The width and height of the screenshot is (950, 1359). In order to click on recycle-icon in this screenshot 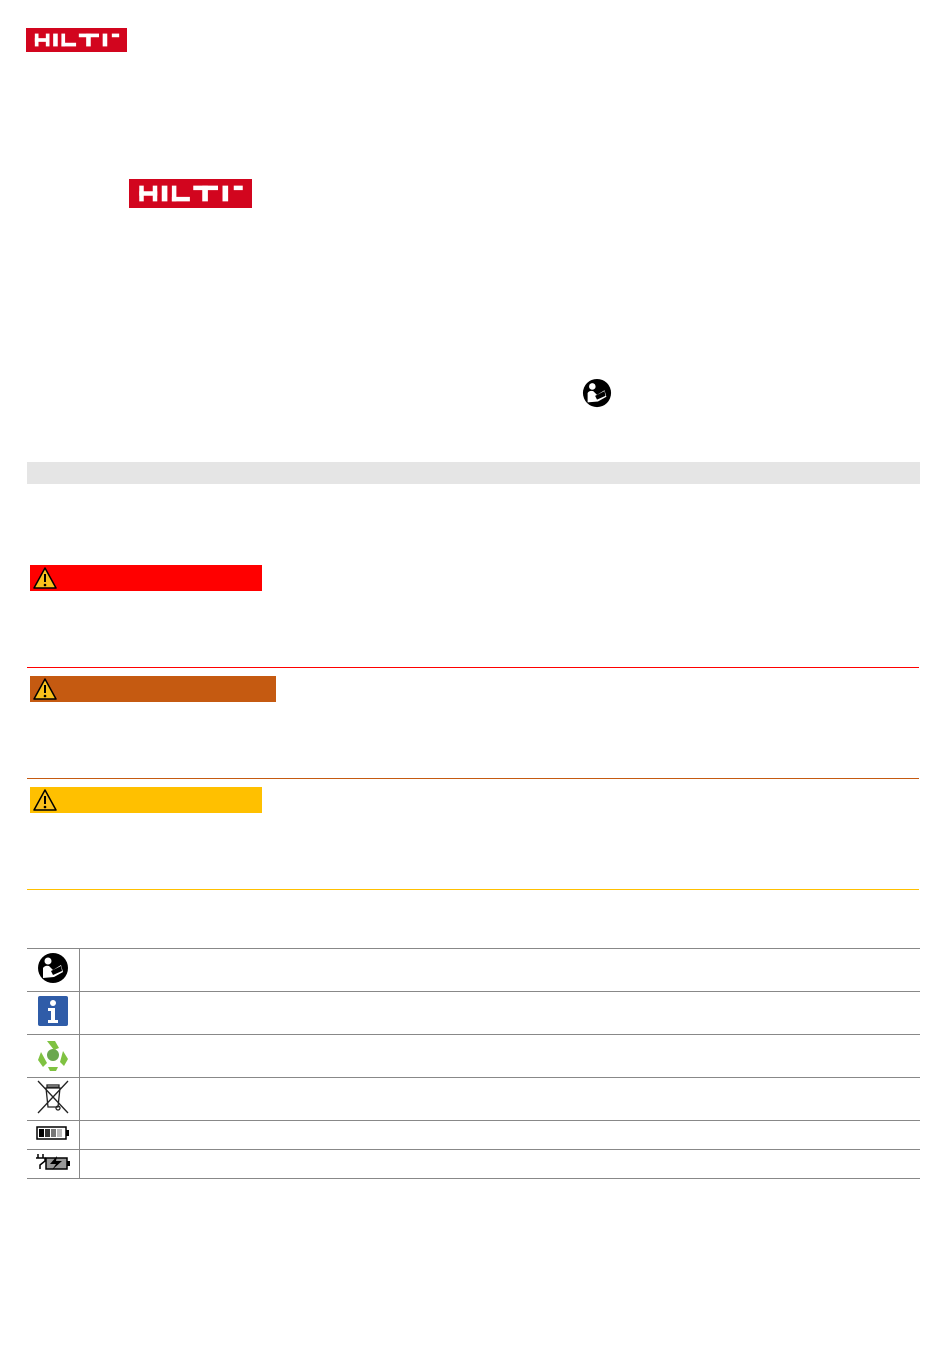, I will do `click(53, 1055)`.